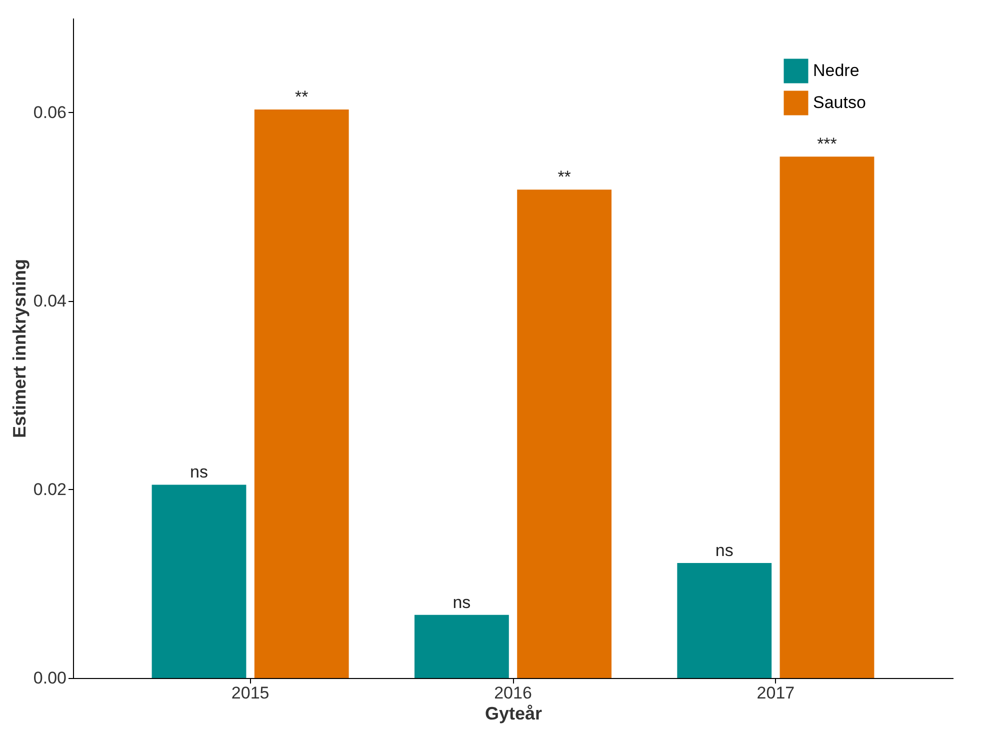  What do you see at coordinates (839, 102) in the screenshot?
I see `legend-label: Sautso` at bounding box center [839, 102].